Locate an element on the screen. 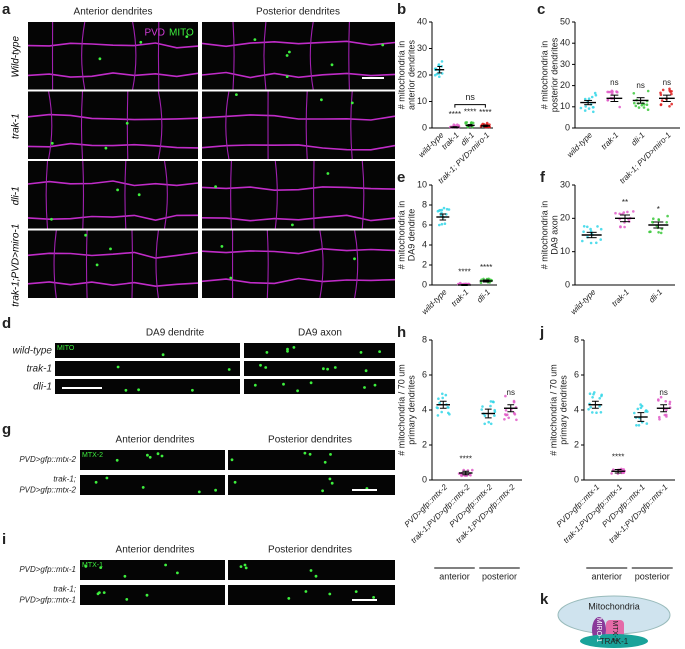 The height and width of the screenshot is (649, 685). channel-label: MTX-2 is located at coordinates (92, 455).